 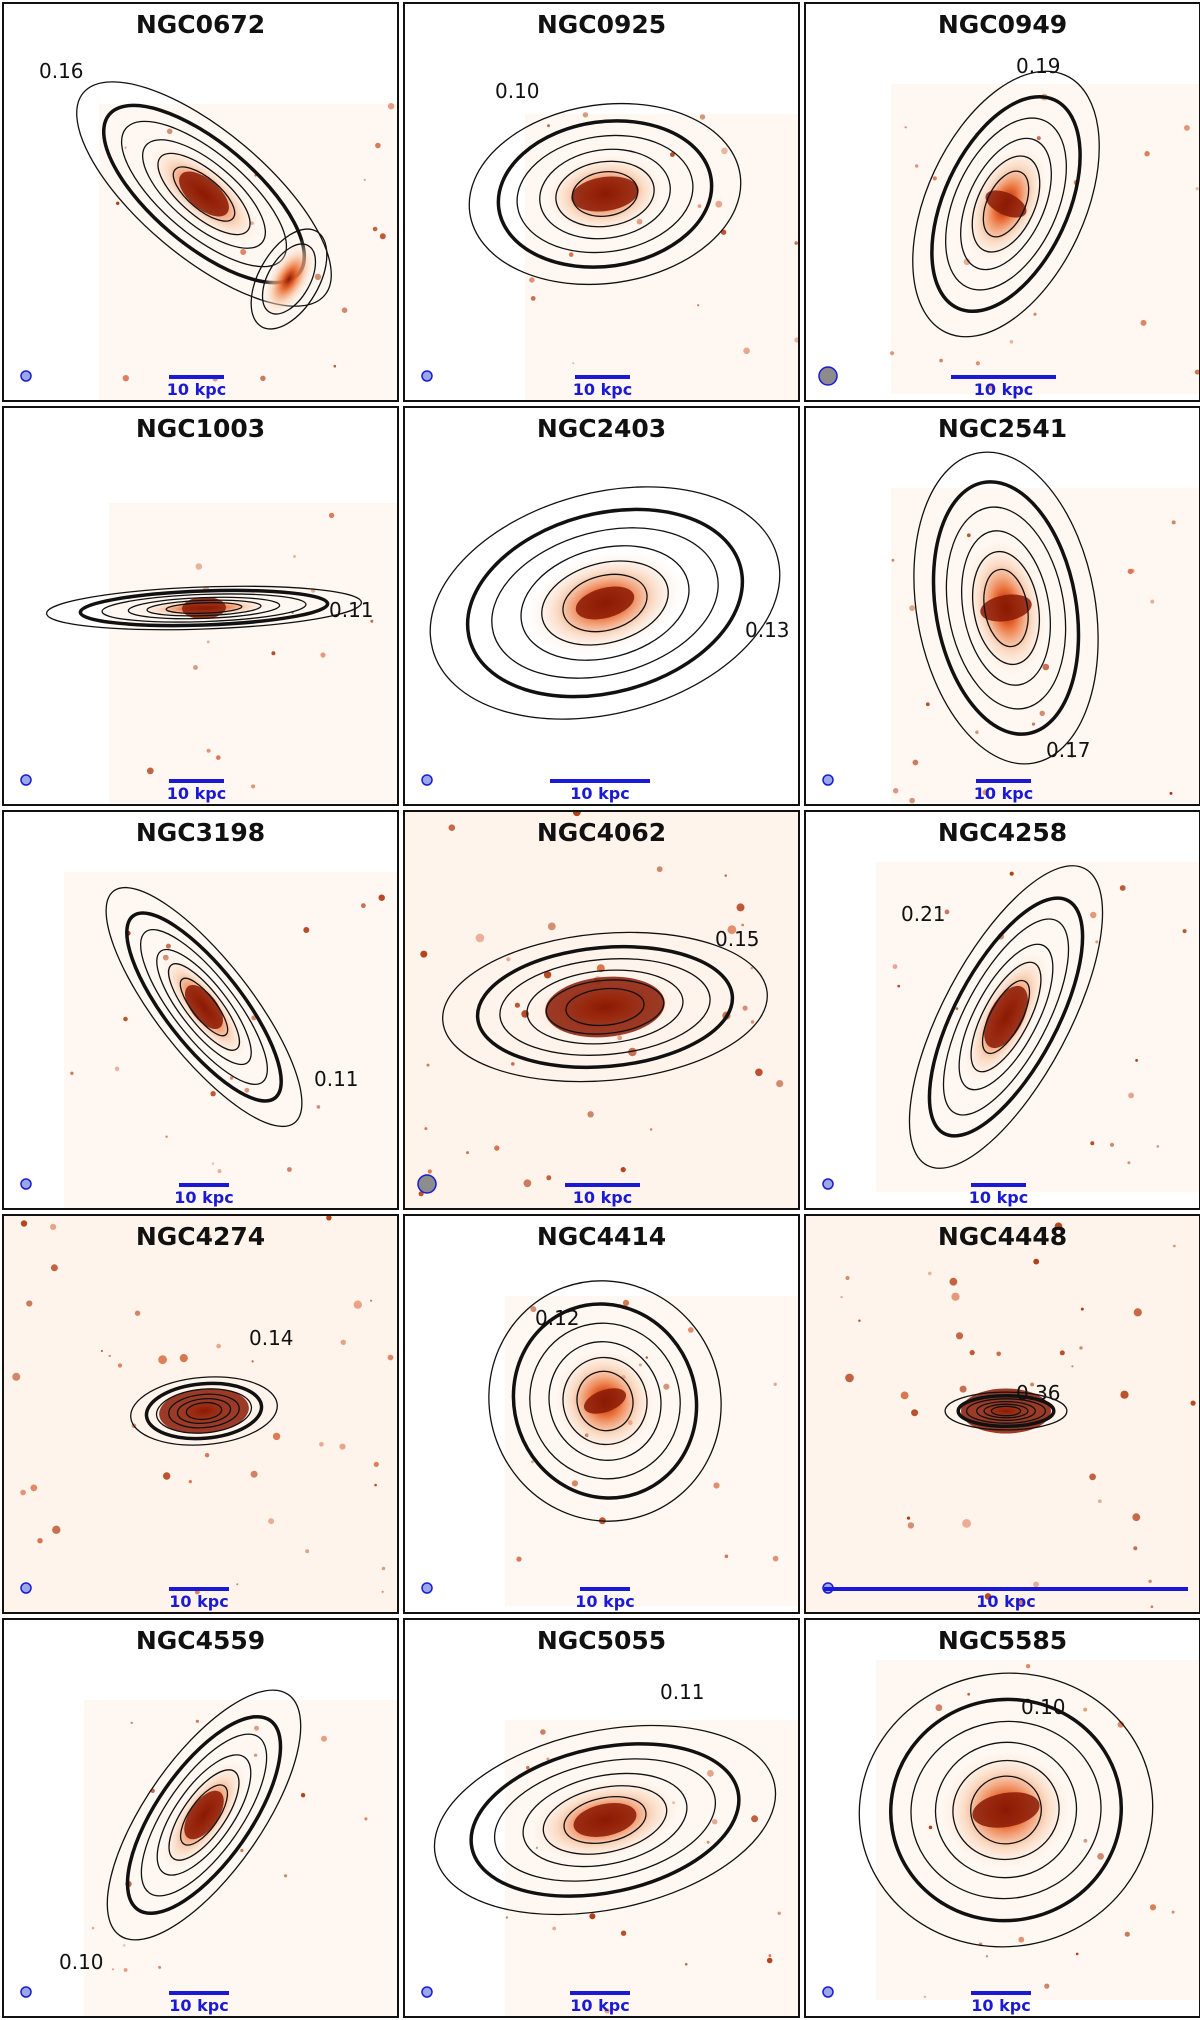 What do you see at coordinates (1002, 24) in the screenshot?
I see `galaxy-name-title: NGC0949` at bounding box center [1002, 24].